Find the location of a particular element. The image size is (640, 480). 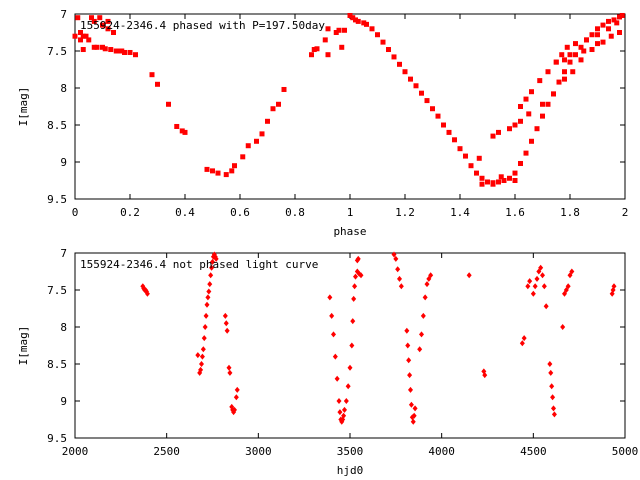

y-tick-label: 9.5 is located at coordinates (57, 438).